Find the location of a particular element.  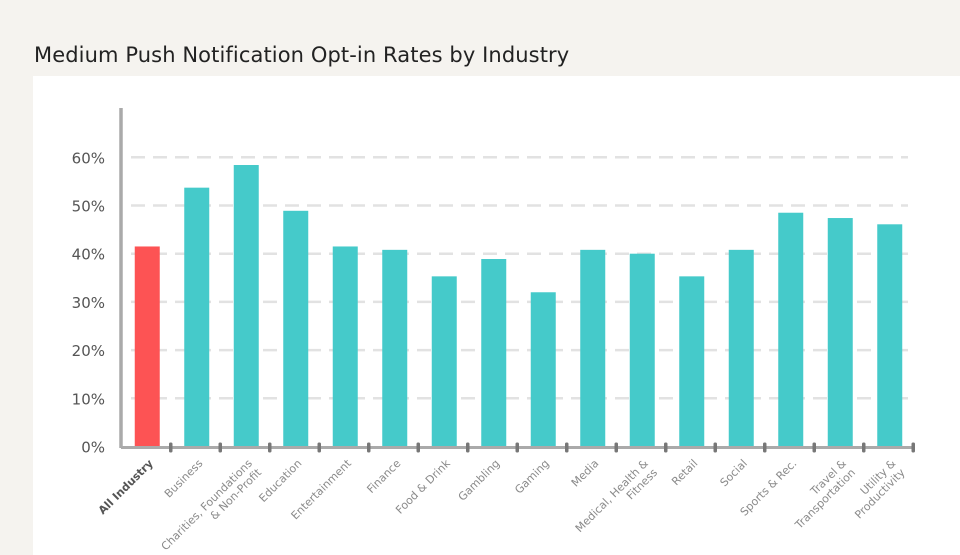

x-tick-label: Finance is located at coordinates (383, 476).